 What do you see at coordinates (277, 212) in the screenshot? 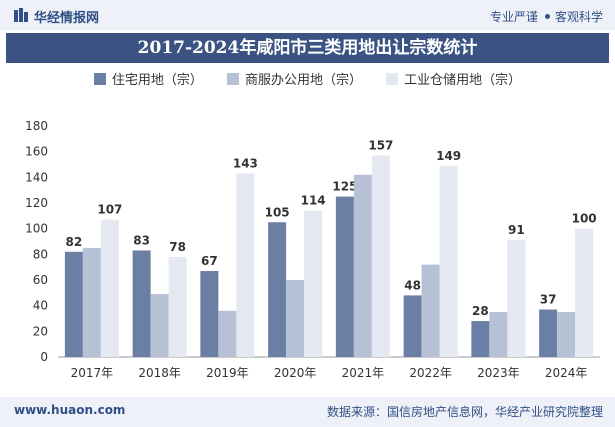
I see `data-label: 105` at bounding box center [277, 212].